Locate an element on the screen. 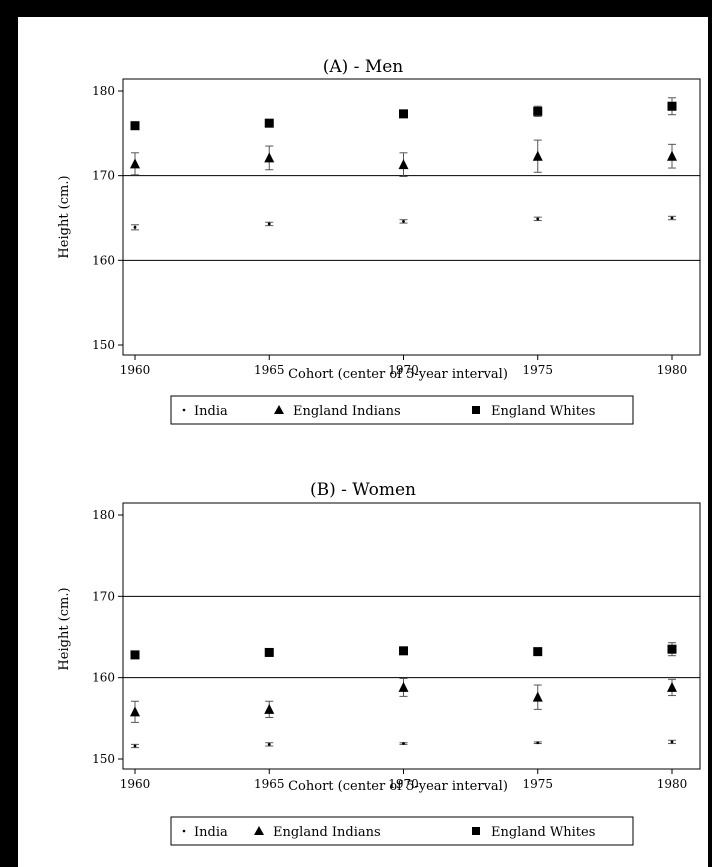 This screenshot has width=712, height=867. panel-women-legend-box is located at coordinates (402, 831).